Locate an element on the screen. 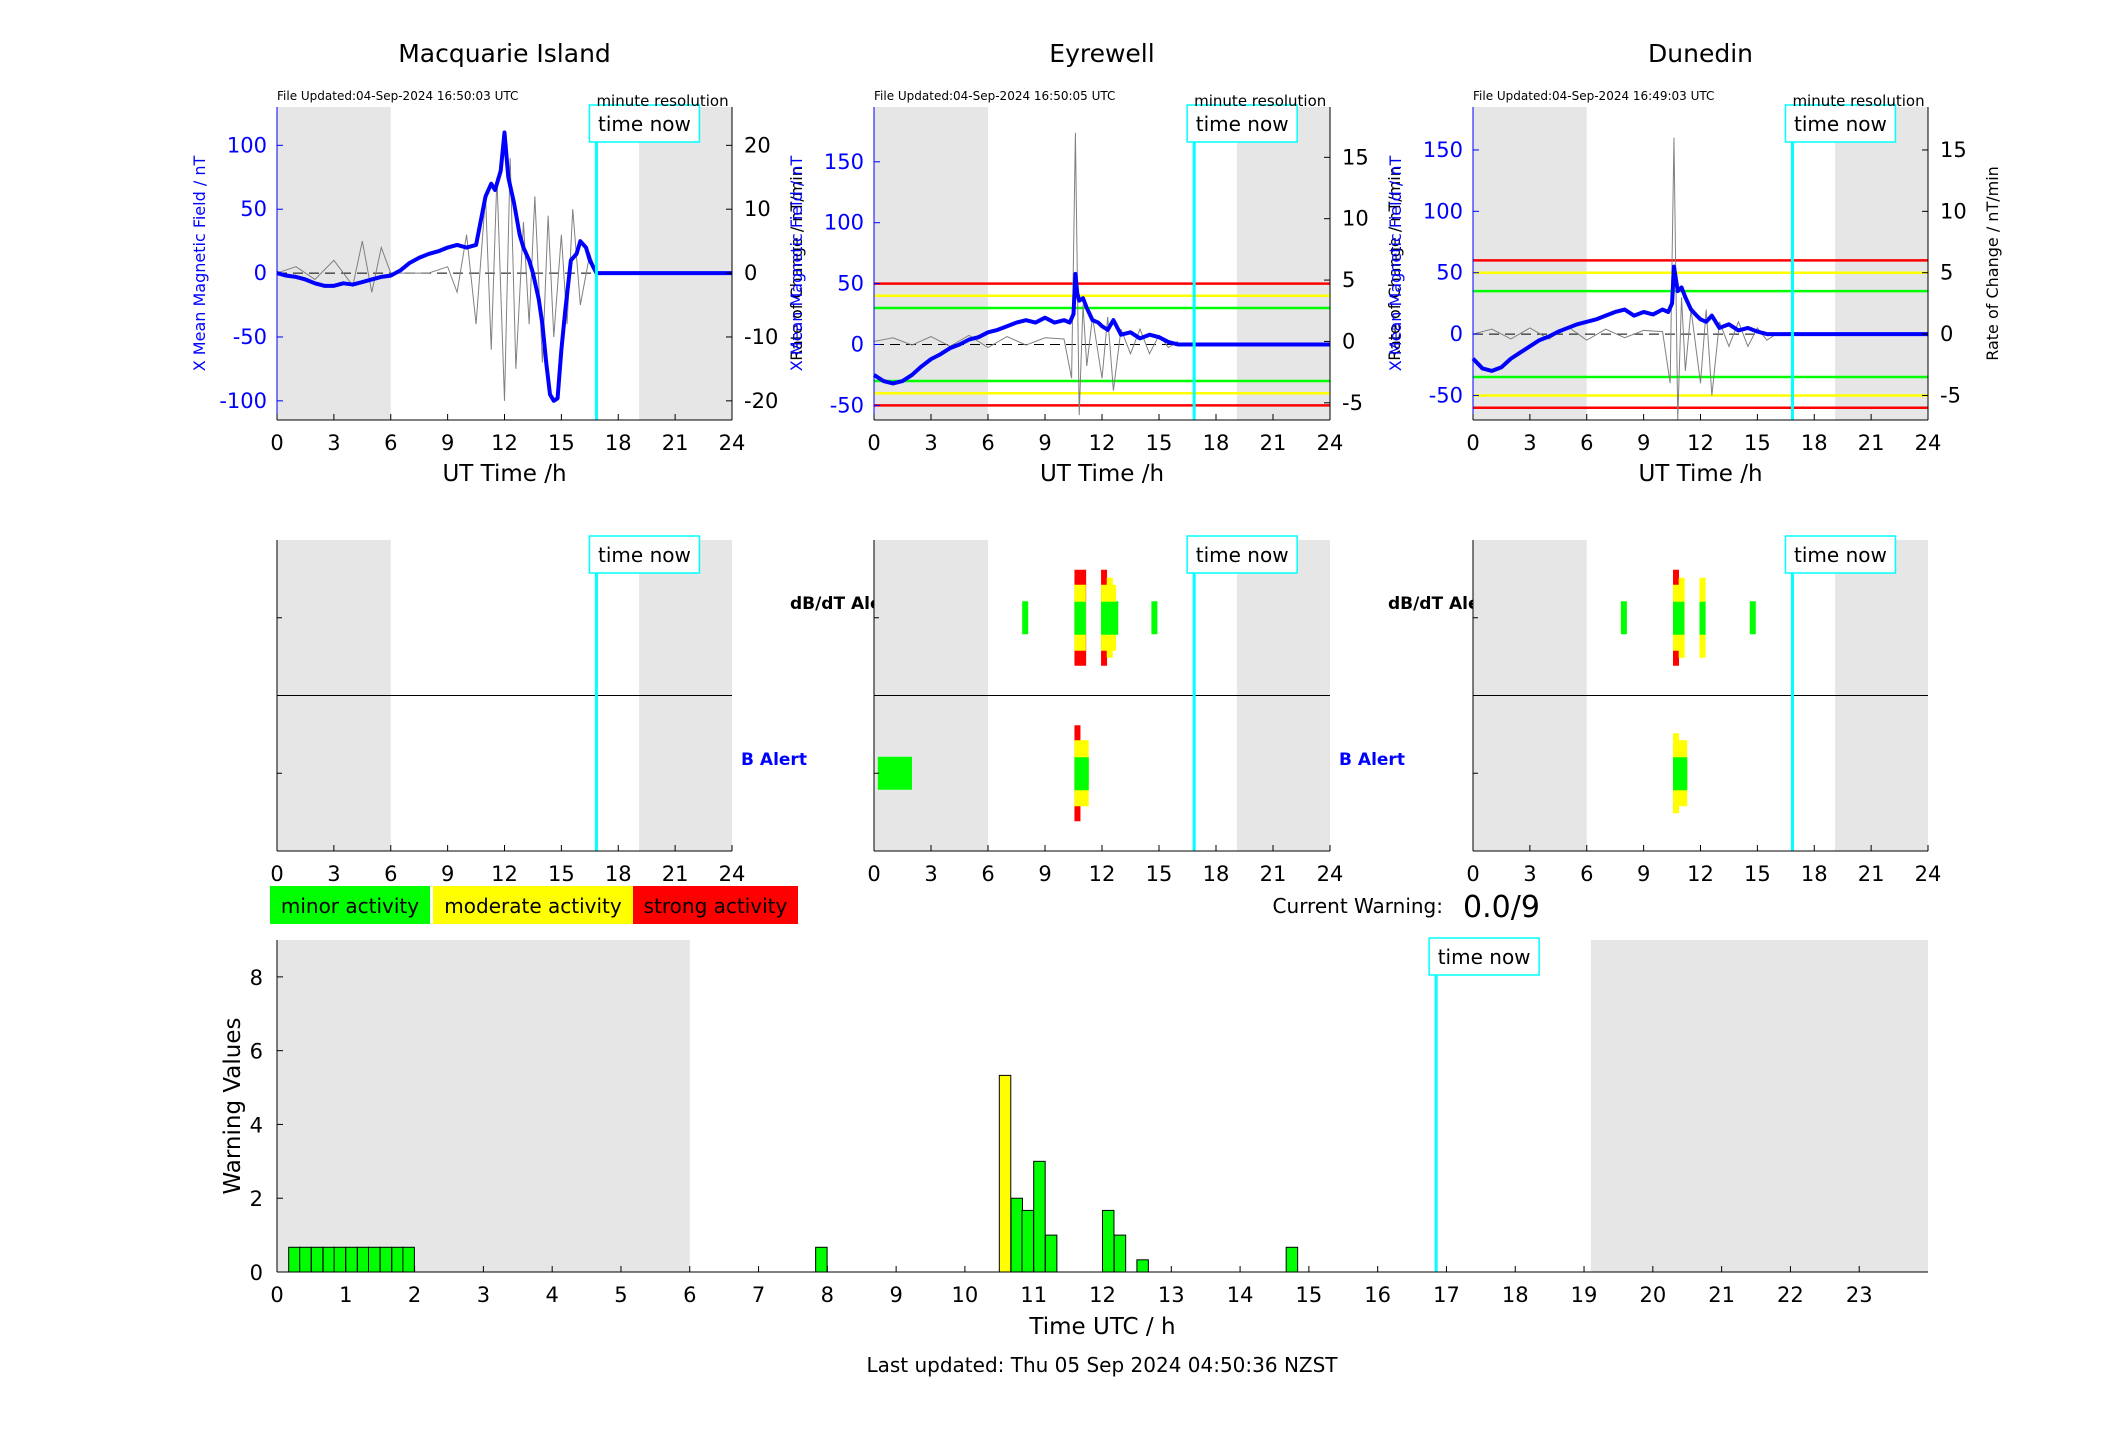 The height and width of the screenshot is (1437, 2117). station-title: Dunedin is located at coordinates (1700, 53).